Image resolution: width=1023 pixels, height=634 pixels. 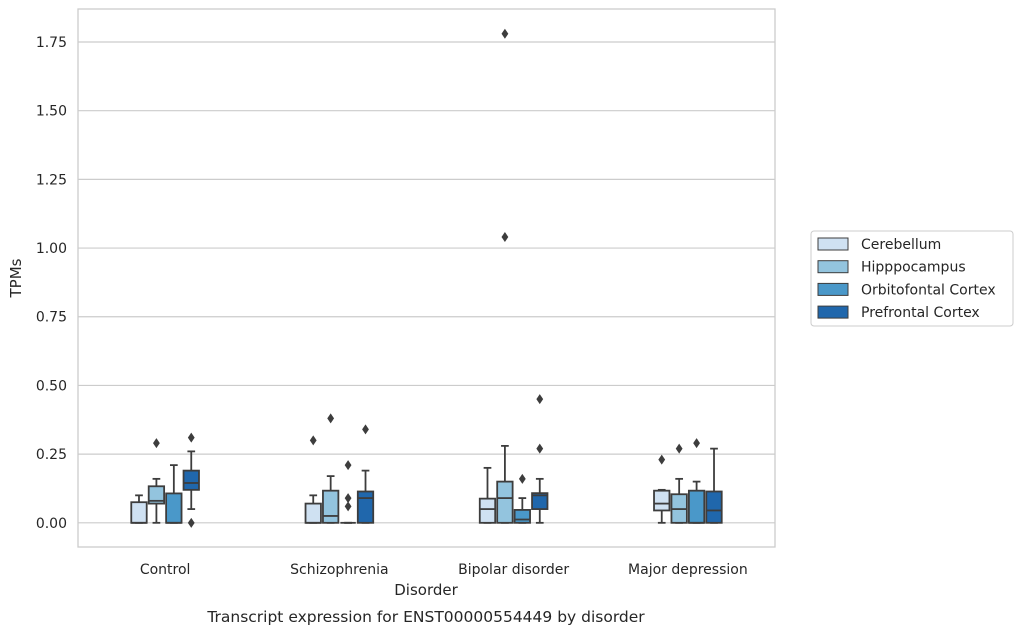 What do you see at coordinates (51, 524) in the screenshot?
I see `y-tick-label: 0.00` at bounding box center [51, 524].